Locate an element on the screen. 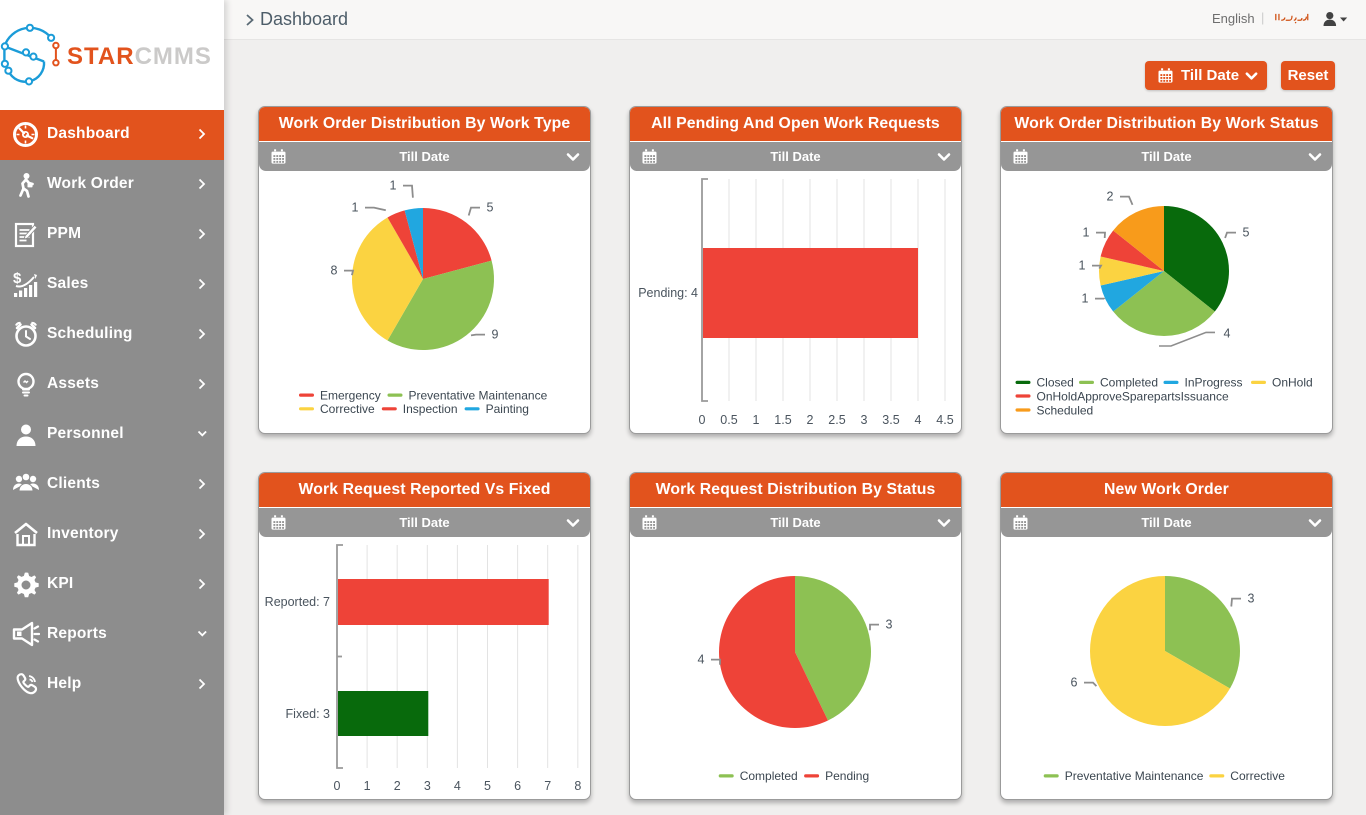  svg-text: Emergency is located at coordinates (350, 395).